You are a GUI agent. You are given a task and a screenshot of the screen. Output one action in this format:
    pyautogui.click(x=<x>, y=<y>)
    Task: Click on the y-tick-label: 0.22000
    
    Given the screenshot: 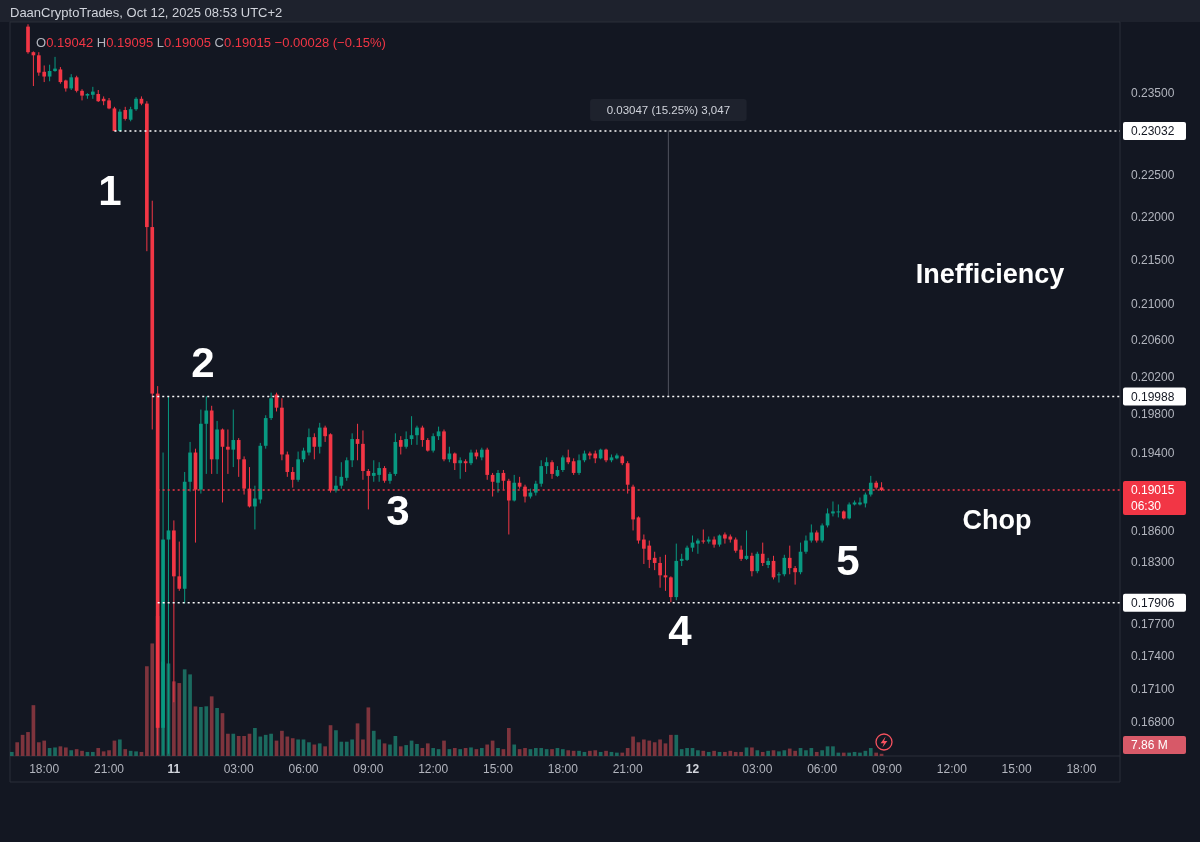 What is the action you would take?
    pyautogui.click(x=1153, y=216)
    